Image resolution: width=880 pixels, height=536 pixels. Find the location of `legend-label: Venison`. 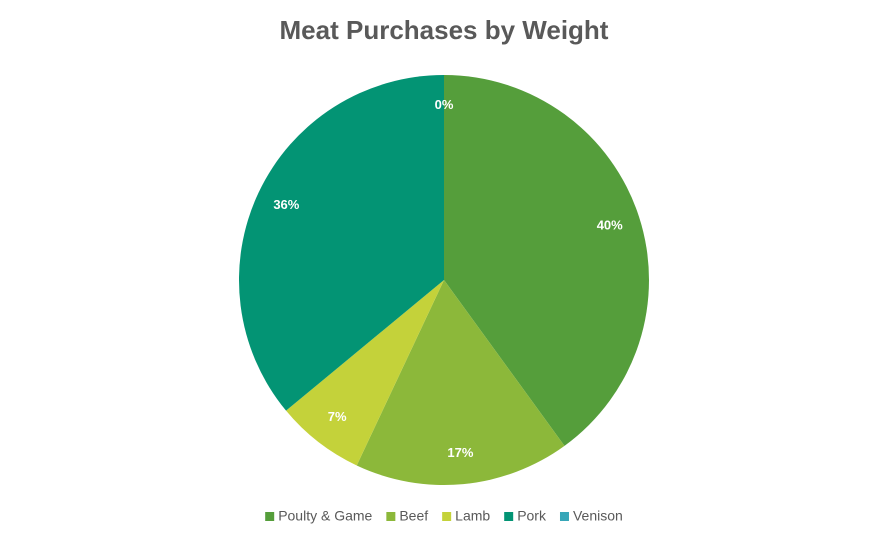

legend-label: Venison is located at coordinates (598, 516).